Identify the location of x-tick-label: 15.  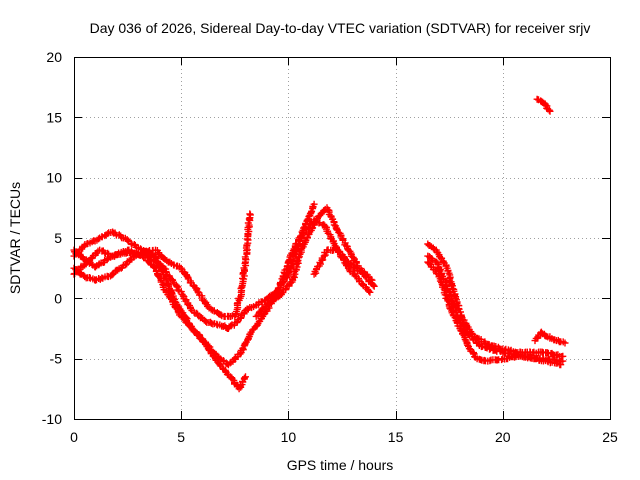
(396, 437).